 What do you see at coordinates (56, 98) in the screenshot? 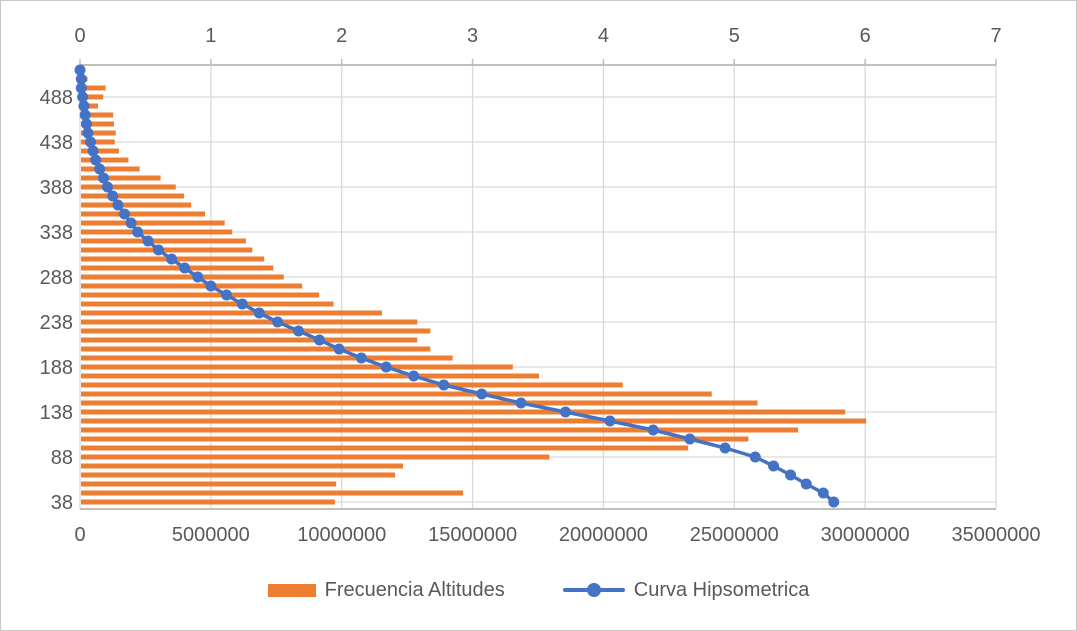
I see `svg-text: 488` at bounding box center [56, 98].